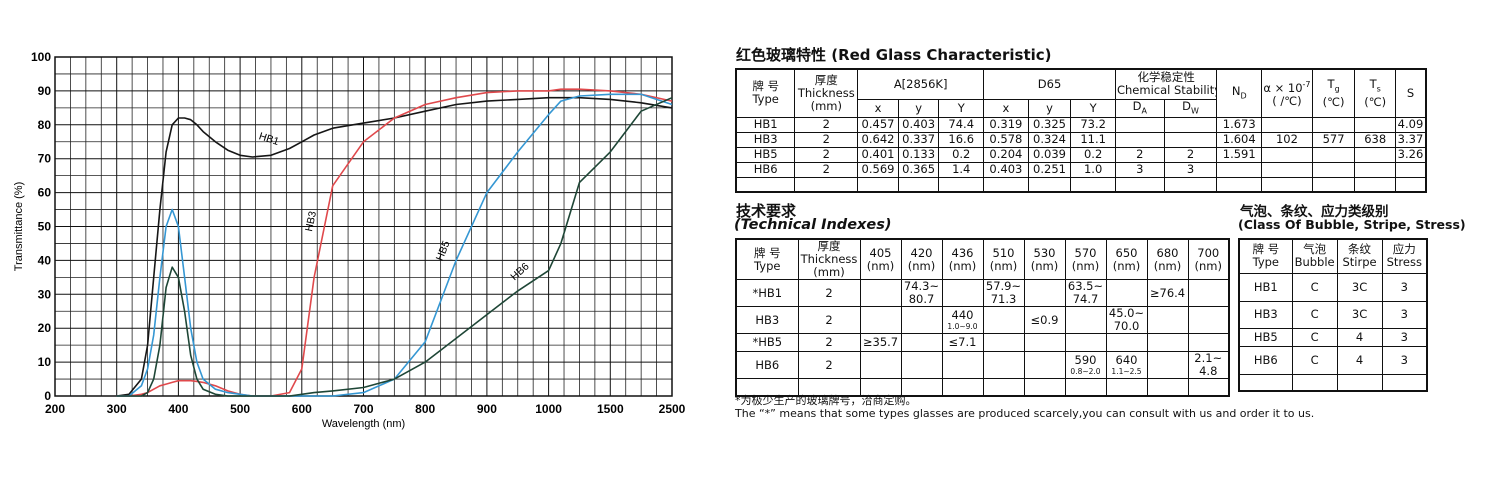 The width and height of the screenshot is (1500, 480). Describe the element at coordinates (487, 409) in the screenshot. I see `x-tick-label: 900` at that location.